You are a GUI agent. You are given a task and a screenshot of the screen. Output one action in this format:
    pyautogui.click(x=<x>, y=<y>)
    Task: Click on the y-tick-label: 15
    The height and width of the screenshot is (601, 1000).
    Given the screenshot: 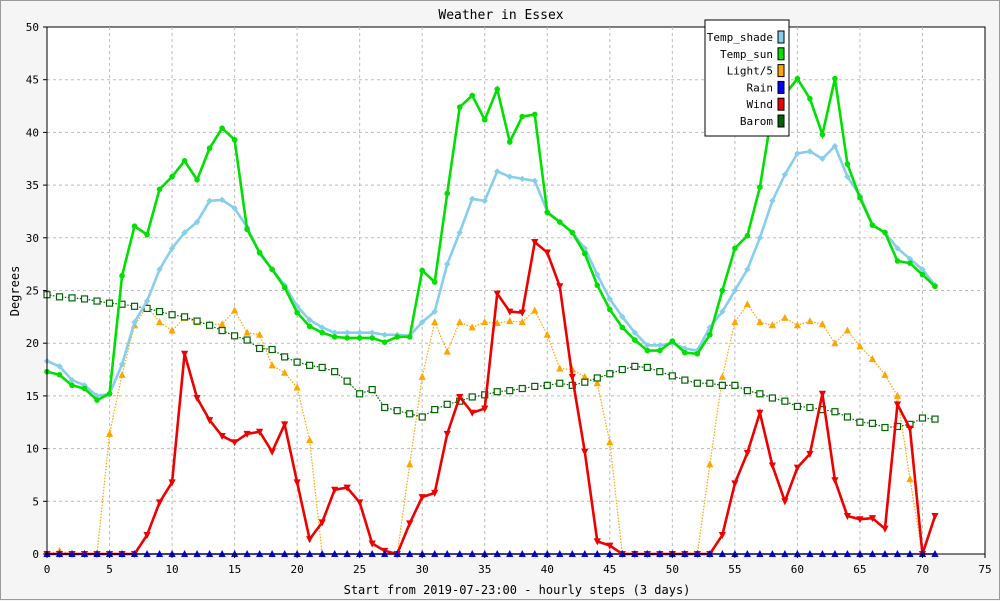 What is the action you would take?
    pyautogui.click(x=32, y=396)
    